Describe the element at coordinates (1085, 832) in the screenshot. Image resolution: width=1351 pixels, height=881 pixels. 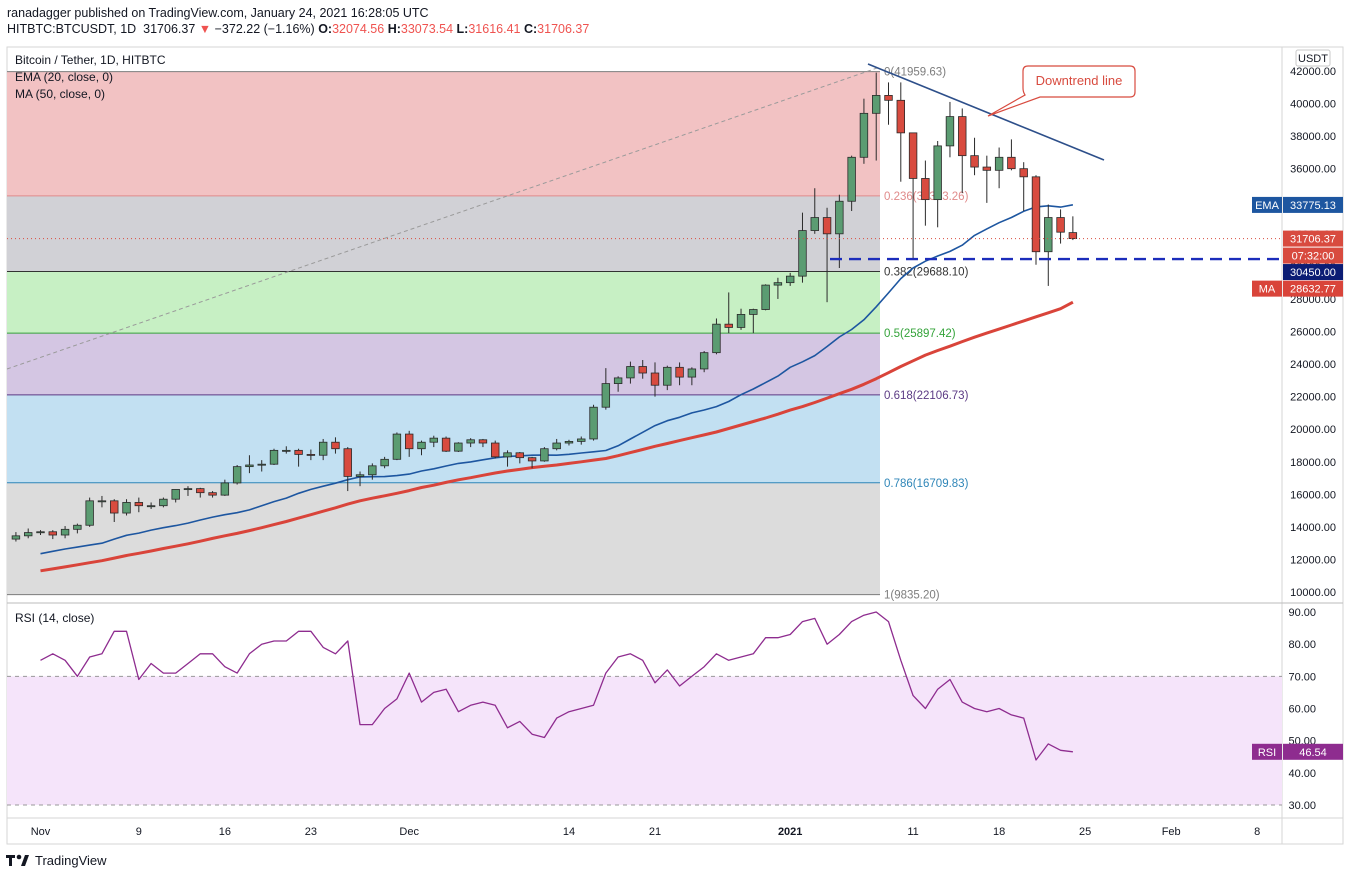
I see `time-tick-label: 25` at that location.